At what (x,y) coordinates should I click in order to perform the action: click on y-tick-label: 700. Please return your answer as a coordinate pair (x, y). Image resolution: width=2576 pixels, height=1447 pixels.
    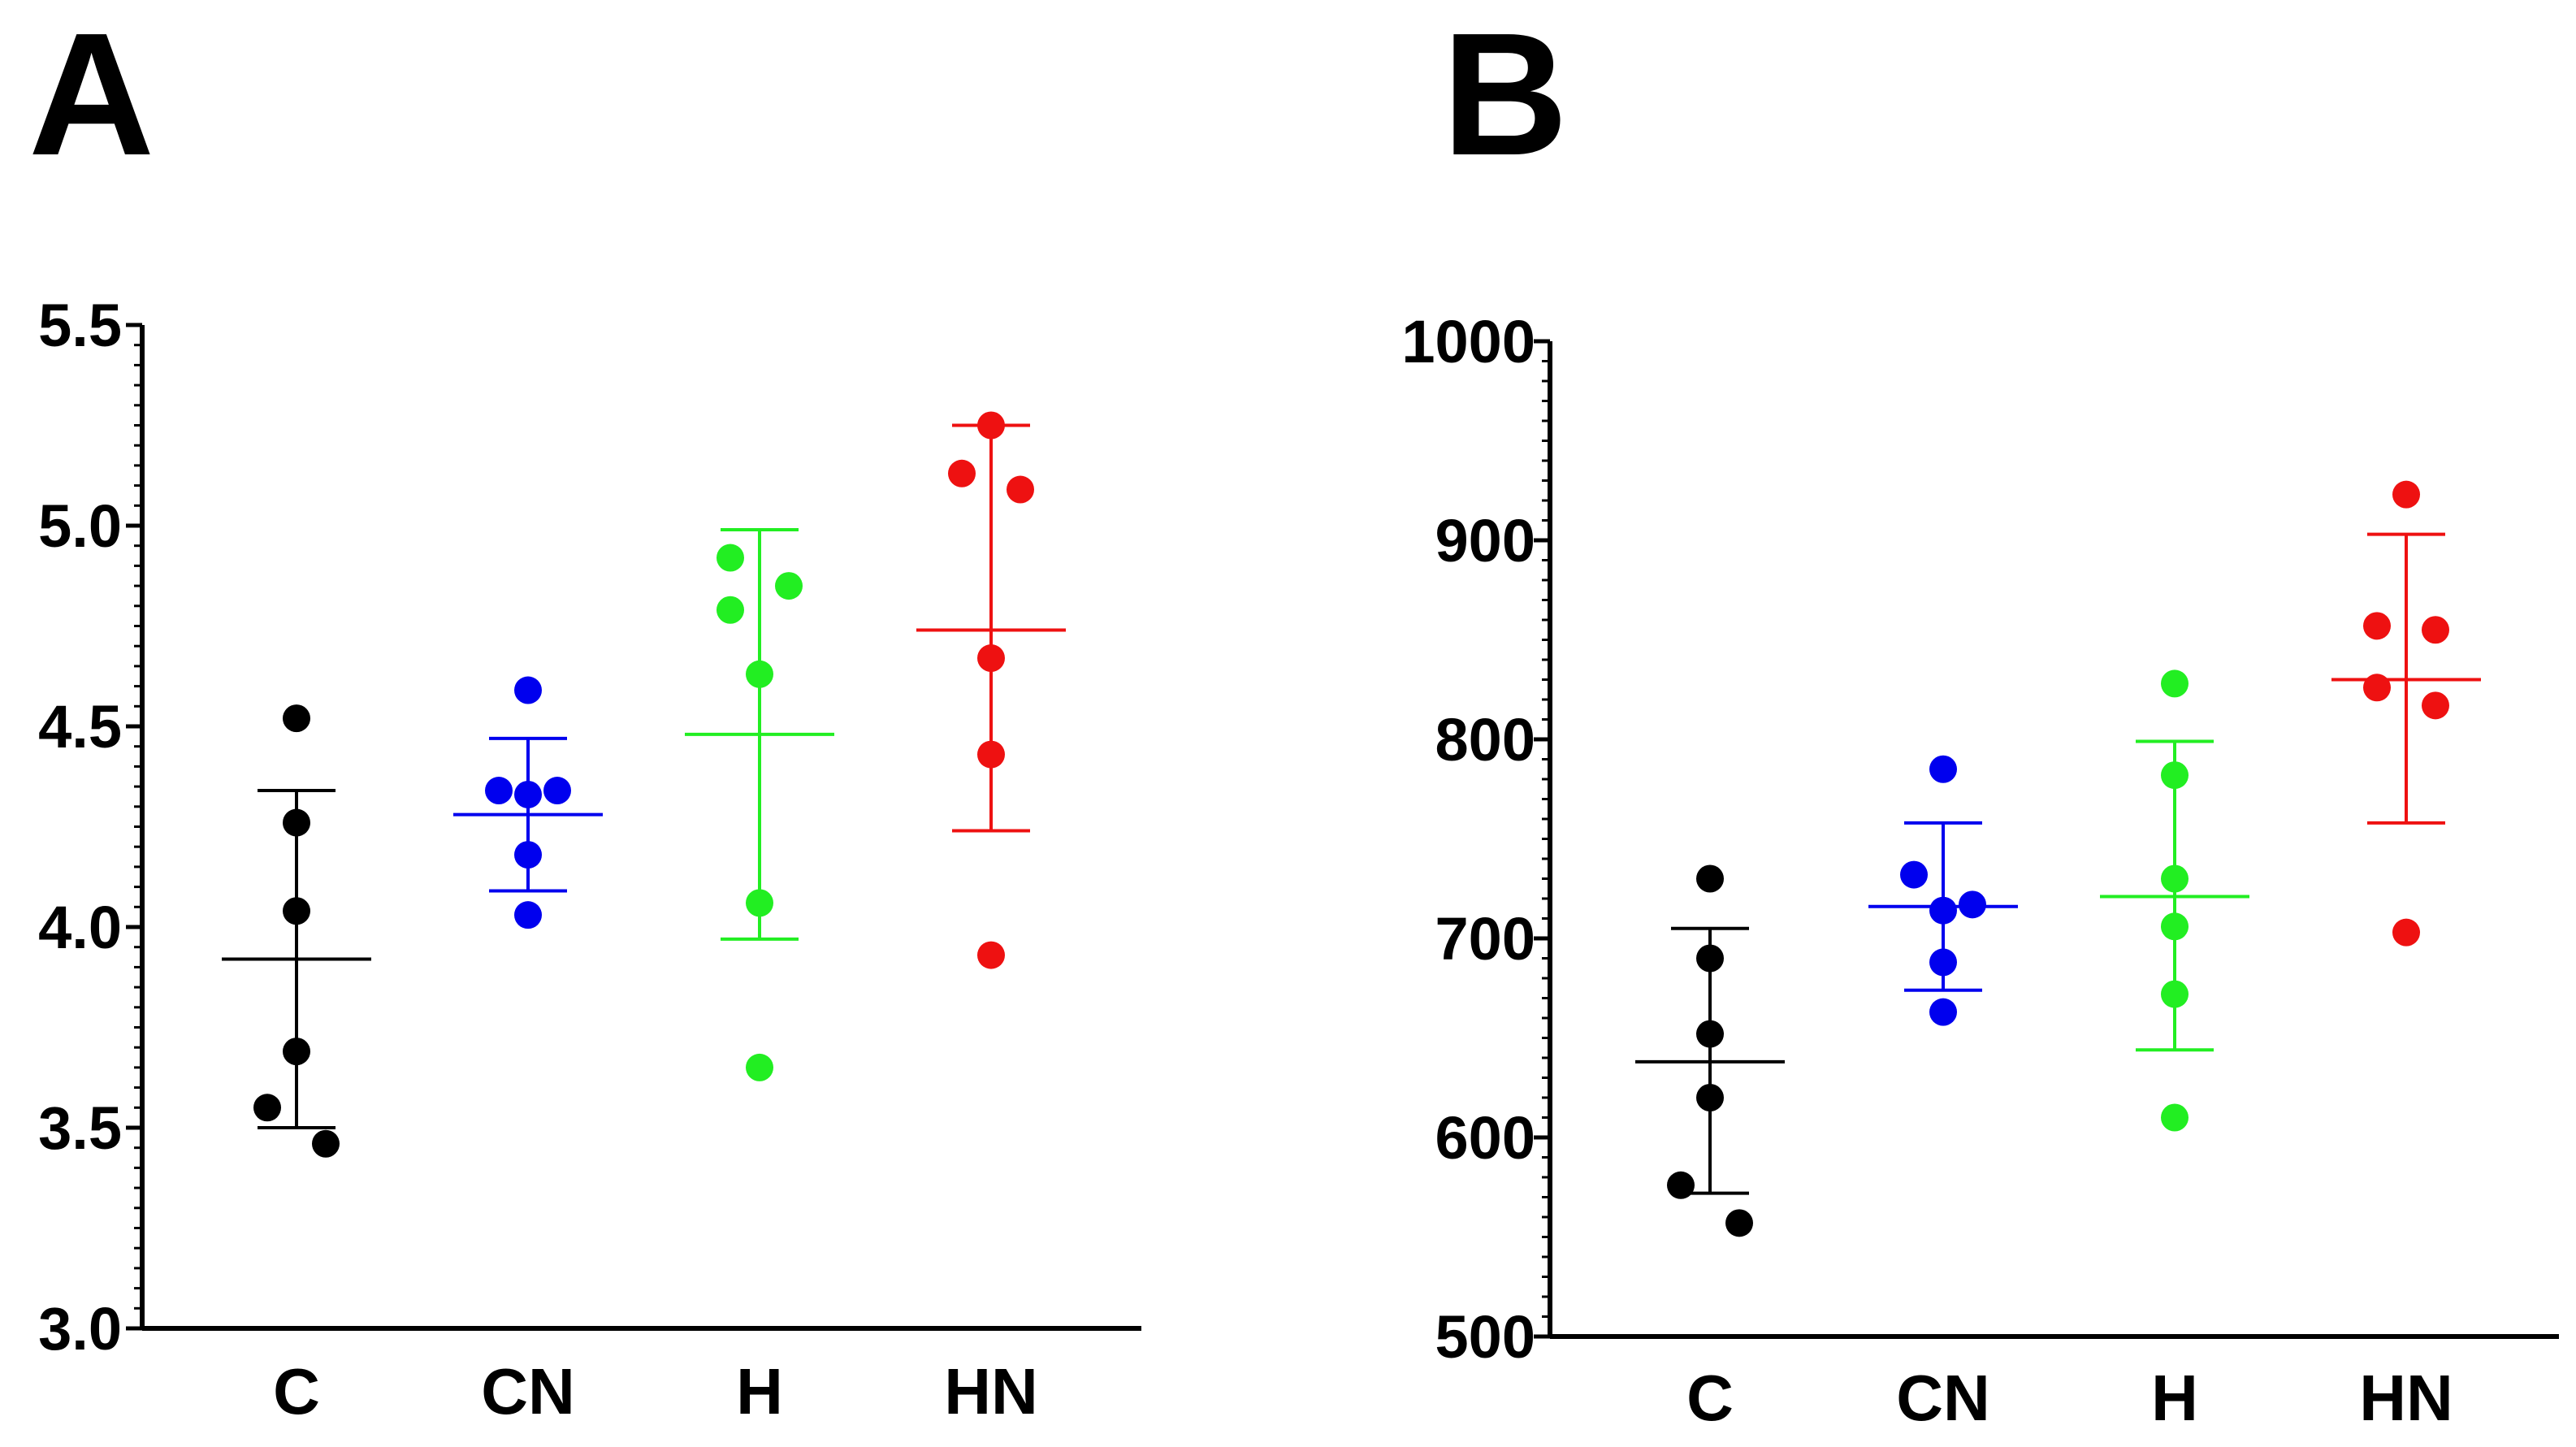
    Looking at the image, I should click on (1485, 939).